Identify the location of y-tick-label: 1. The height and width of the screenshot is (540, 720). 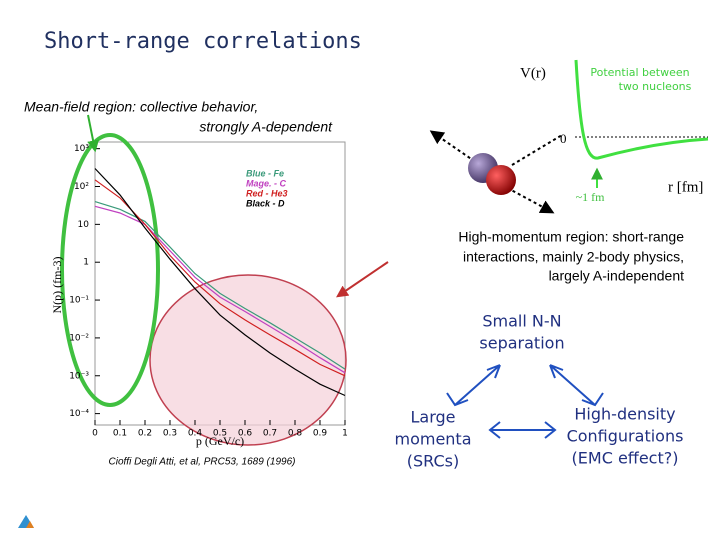
(86, 263).